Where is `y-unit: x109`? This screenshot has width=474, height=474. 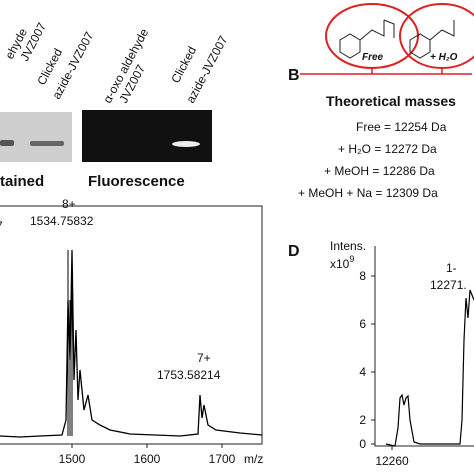 y-unit: x109 is located at coordinates (342, 262).